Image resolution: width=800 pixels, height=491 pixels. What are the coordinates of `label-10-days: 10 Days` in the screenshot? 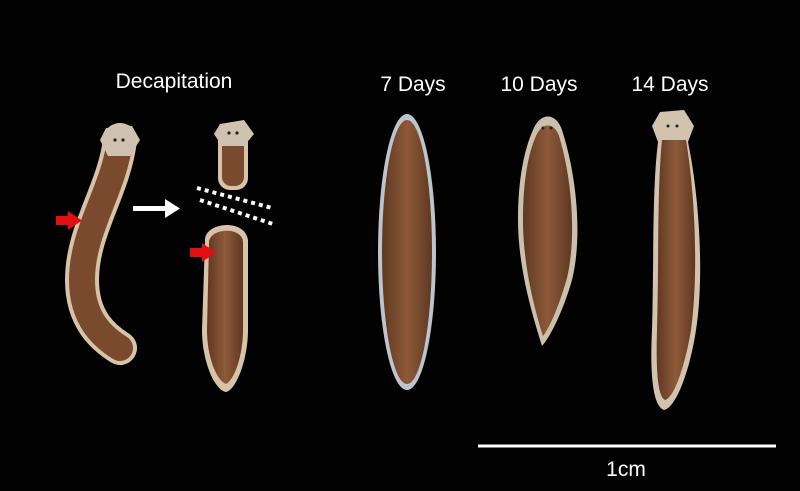 It's located at (539, 84).